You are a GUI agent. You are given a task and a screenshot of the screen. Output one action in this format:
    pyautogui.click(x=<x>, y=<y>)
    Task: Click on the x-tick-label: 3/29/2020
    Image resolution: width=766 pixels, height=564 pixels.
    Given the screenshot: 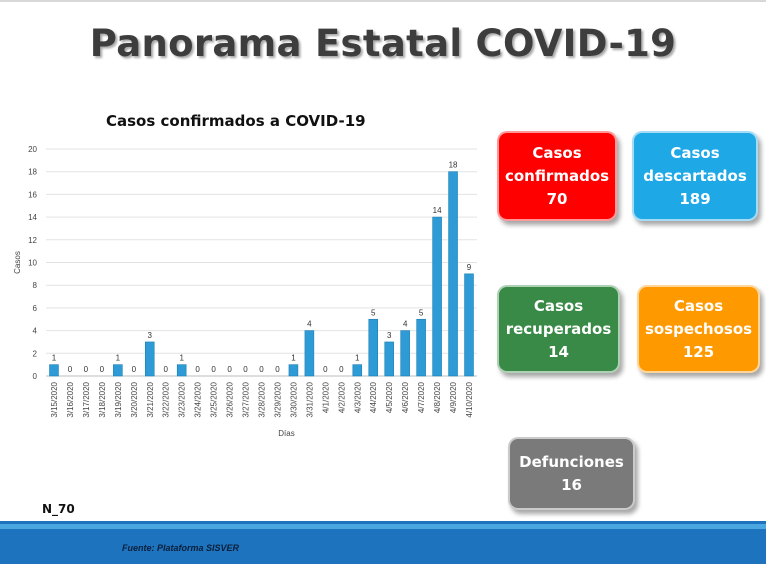 What is the action you would take?
    pyautogui.click(x=277, y=399)
    